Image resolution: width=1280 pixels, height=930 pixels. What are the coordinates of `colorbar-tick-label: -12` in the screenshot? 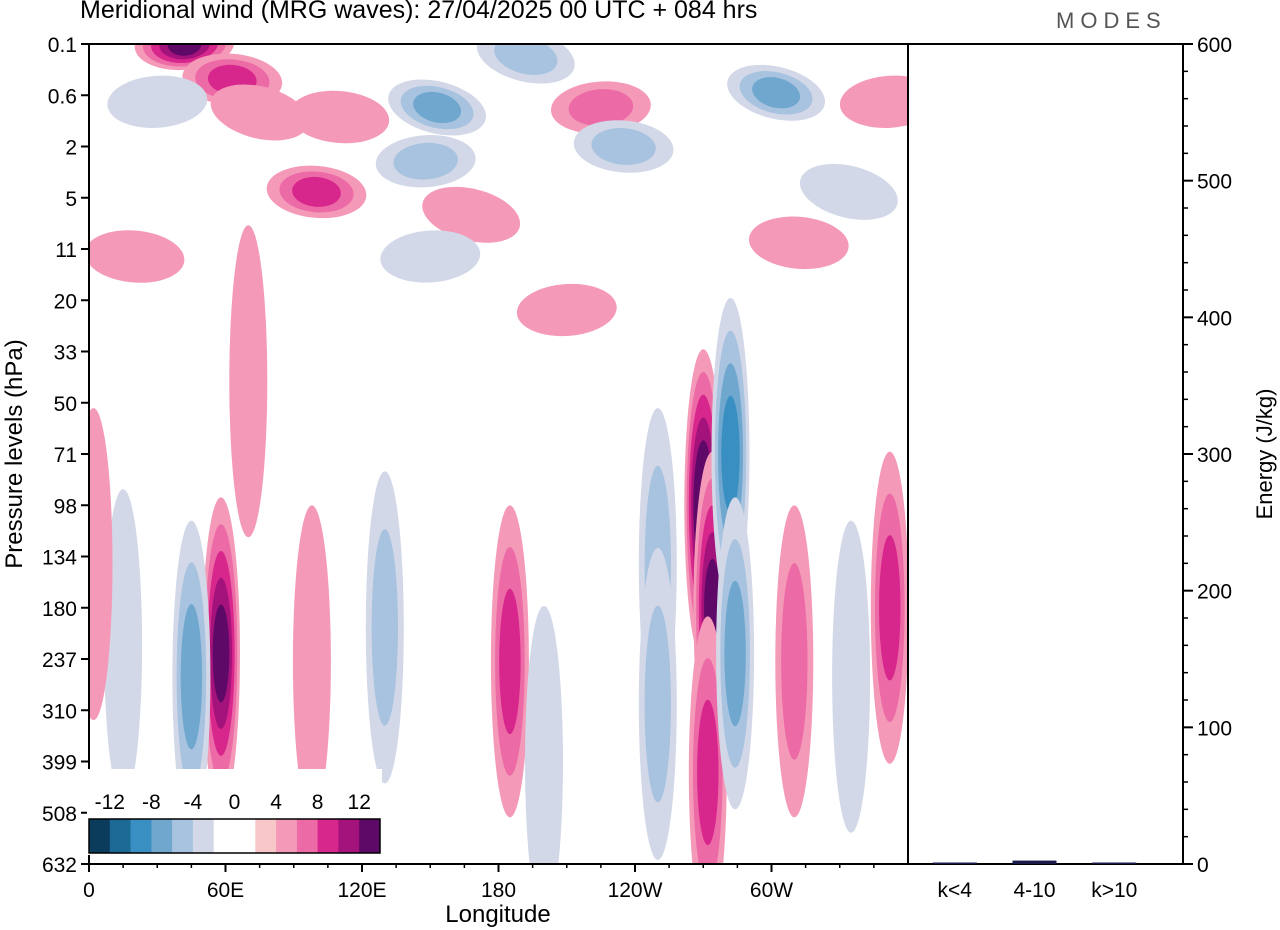 It's located at (110, 802).